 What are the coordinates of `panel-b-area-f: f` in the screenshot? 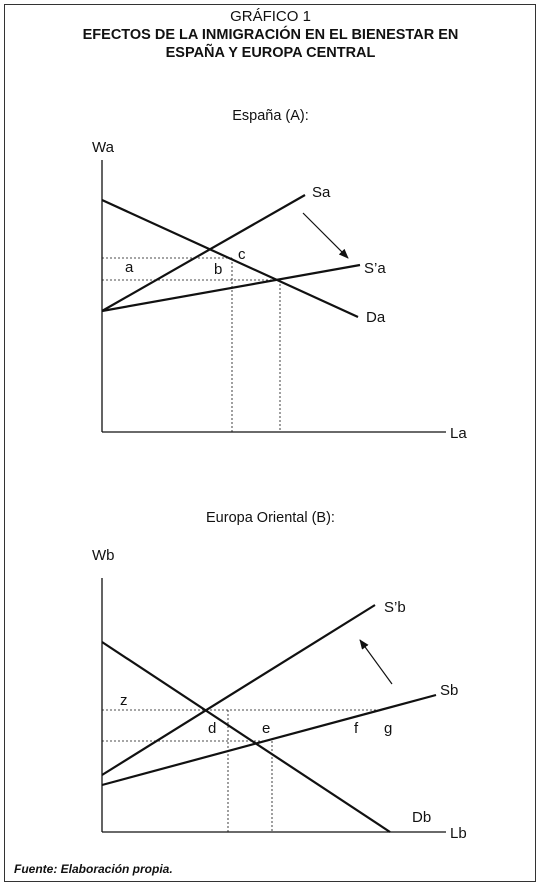 It's located at (356, 728).